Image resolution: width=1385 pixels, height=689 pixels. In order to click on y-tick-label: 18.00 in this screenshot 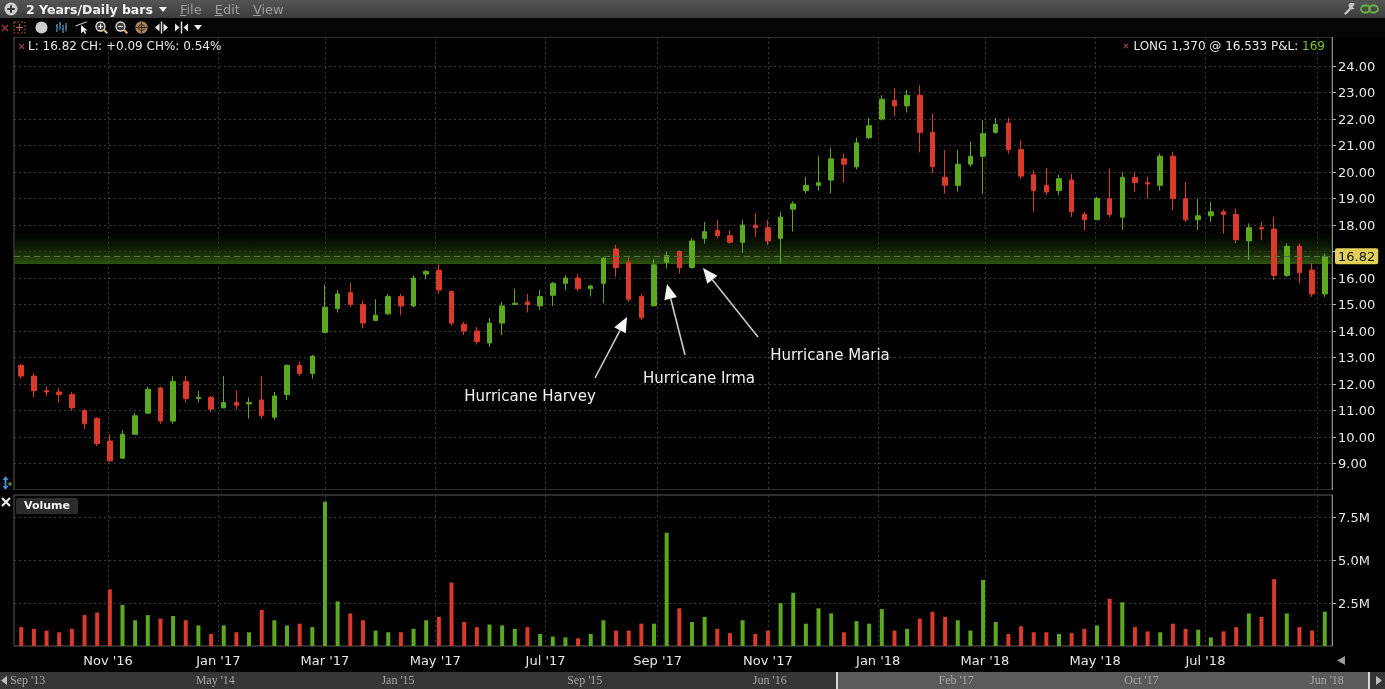, I will do `click(1357, 225)`.